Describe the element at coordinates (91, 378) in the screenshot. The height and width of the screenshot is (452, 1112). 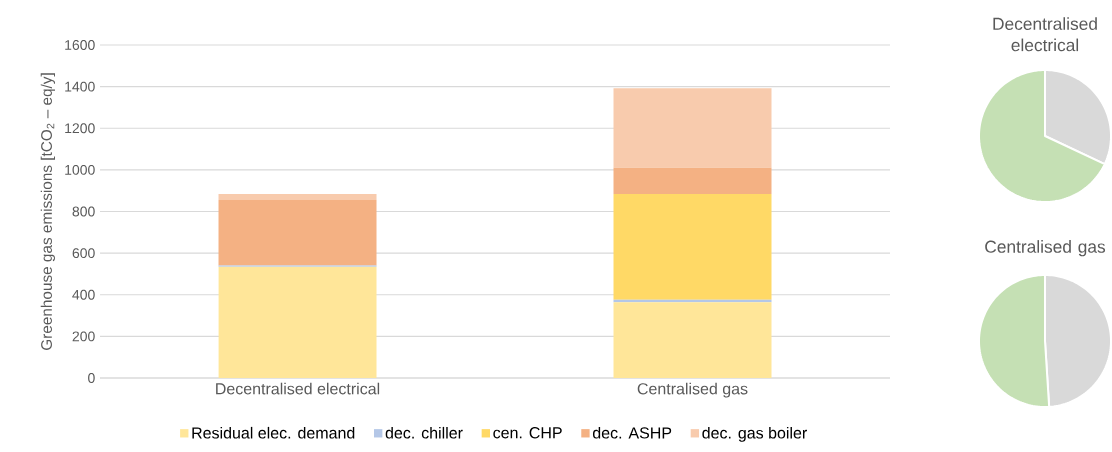
I see `y-tick-label: 0` at that location.